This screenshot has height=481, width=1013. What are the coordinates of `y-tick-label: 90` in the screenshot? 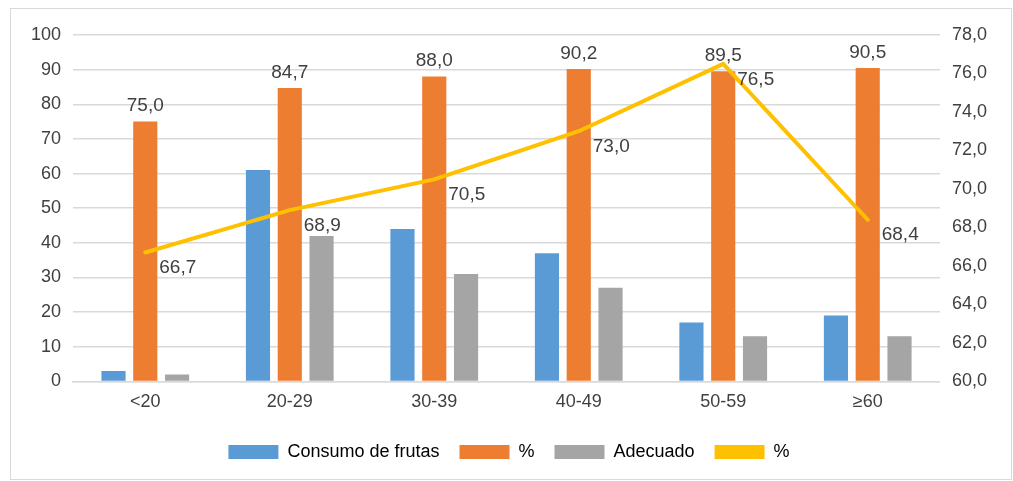 It's located at (51, 68).